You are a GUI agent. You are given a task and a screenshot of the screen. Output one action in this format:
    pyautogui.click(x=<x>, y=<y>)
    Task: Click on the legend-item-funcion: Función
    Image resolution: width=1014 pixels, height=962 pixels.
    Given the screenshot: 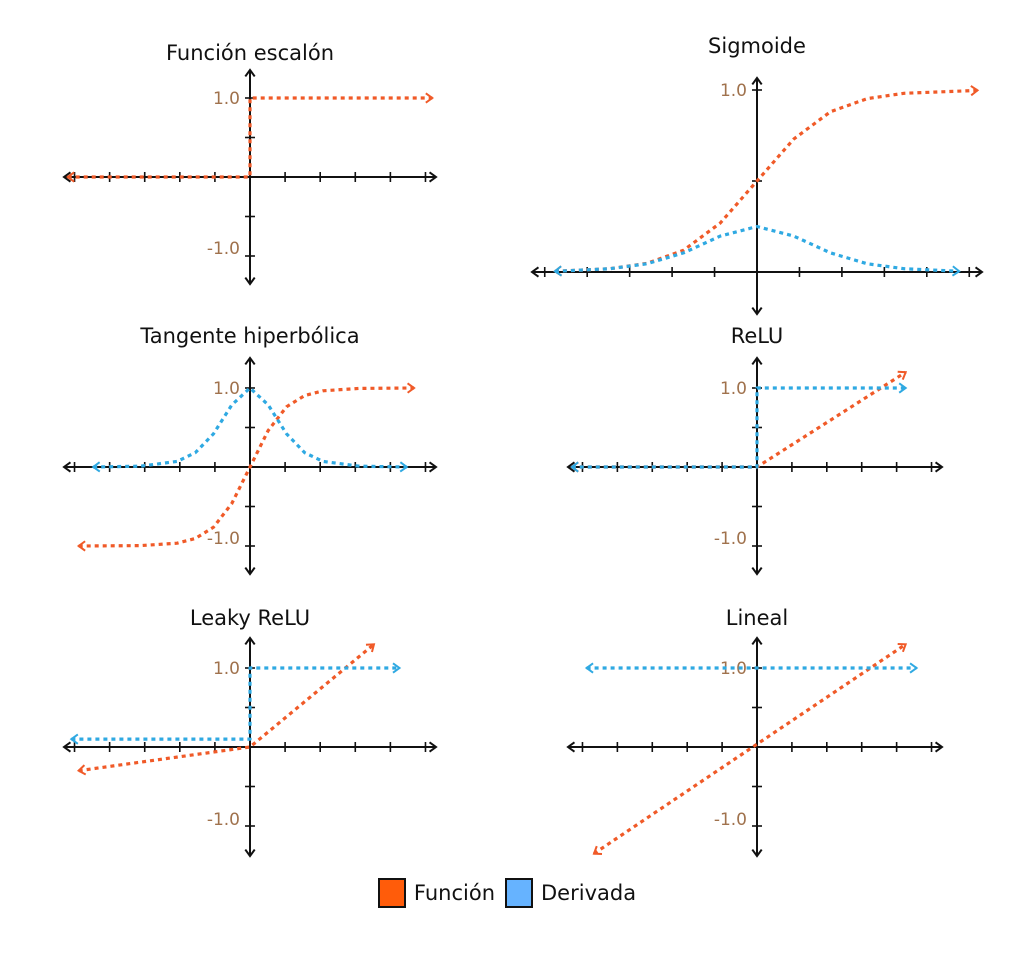 What is the action you would take?
    pyautogui.click(x=436, y=893)
    